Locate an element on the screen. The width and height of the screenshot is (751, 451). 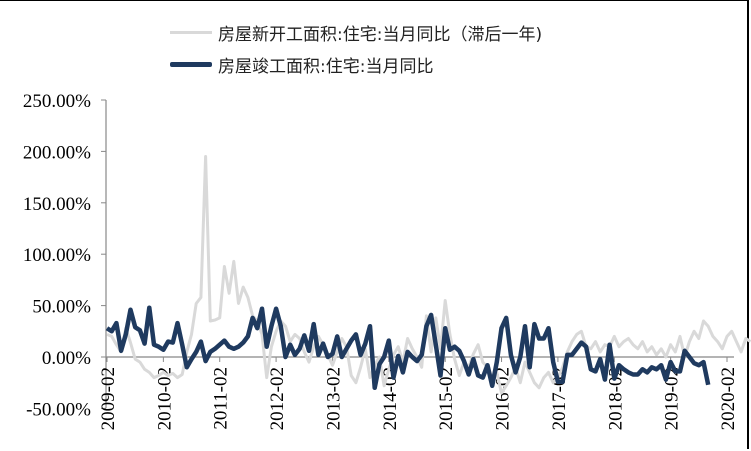
legend: 房屋新开工面积:住宅:当月同比（滞后一年) 房屋竣工面积:住宅:当月同比 is located at coordinates (356, 48).